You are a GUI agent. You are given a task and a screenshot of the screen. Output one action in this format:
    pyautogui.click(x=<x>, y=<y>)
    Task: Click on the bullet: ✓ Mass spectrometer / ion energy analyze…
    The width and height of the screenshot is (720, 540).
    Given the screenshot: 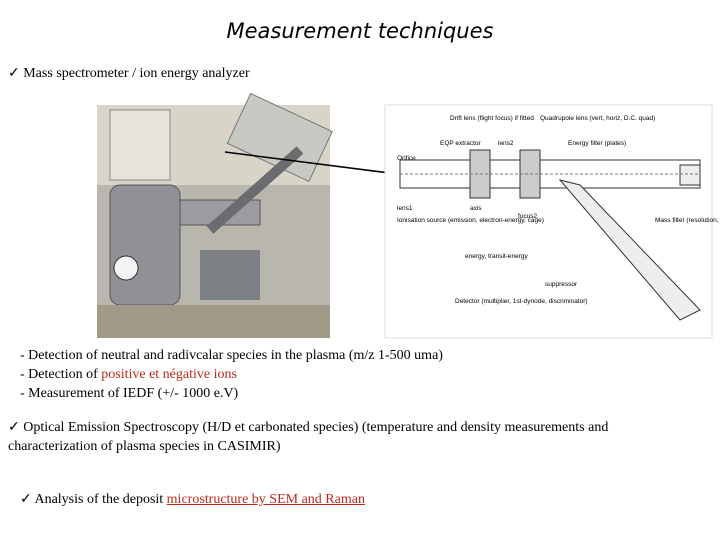 What is the action you would take?
    pyautogui.click(x=129, y=73)
    